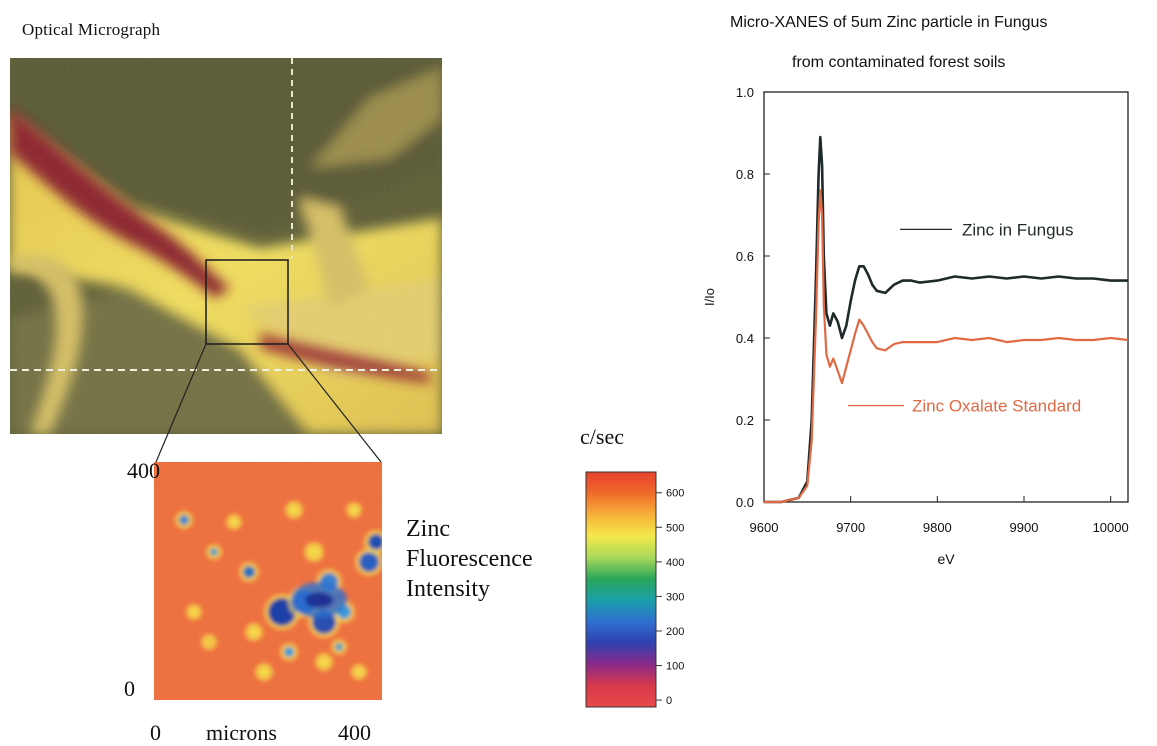 This screenshot has width=1157, height=746. Describe the element at coordinates (850, 527) in the screenshot. I see `x-tick-label: 9700` at that location.